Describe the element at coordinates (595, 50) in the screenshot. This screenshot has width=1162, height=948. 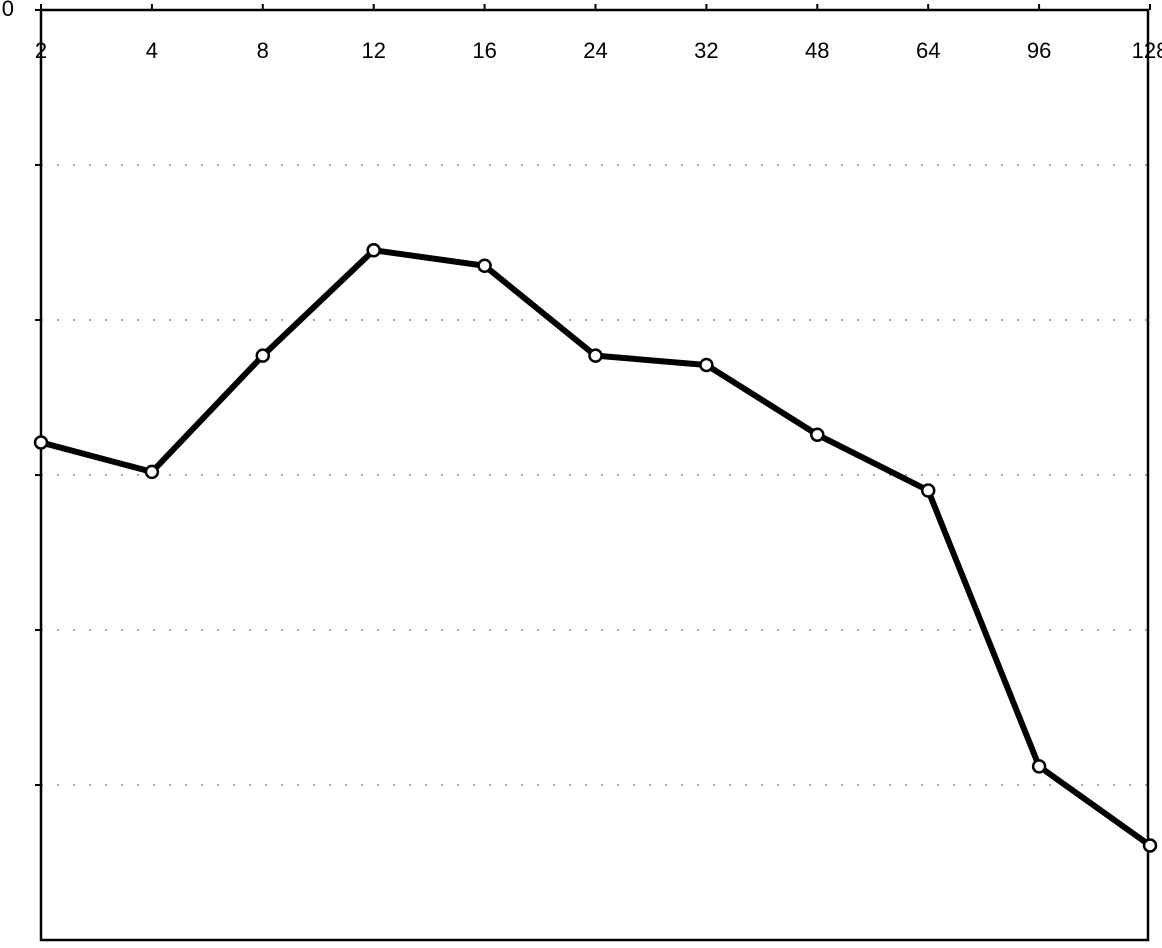
I see `x-tick-label: 24` at that location.